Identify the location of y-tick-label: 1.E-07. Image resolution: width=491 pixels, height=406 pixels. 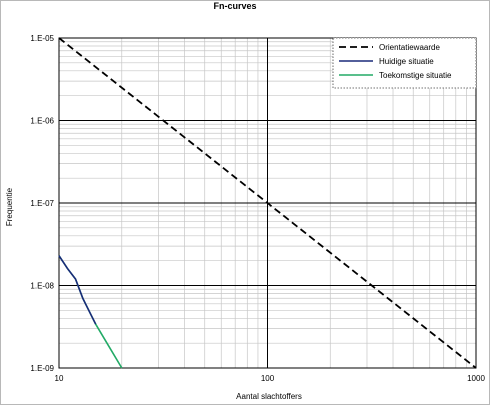
(42, 203).